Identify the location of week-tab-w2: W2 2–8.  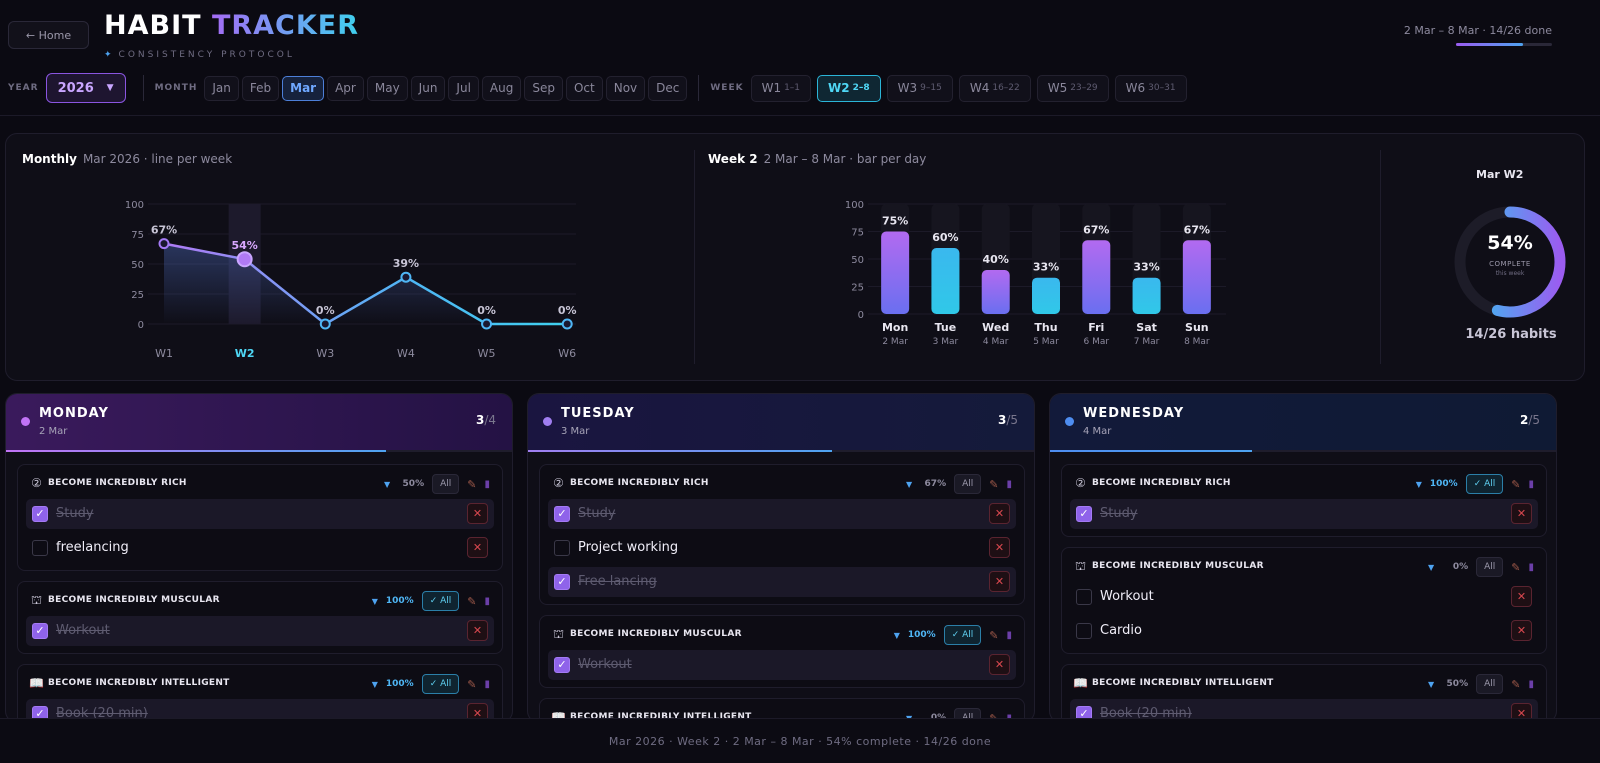
(849, 88).